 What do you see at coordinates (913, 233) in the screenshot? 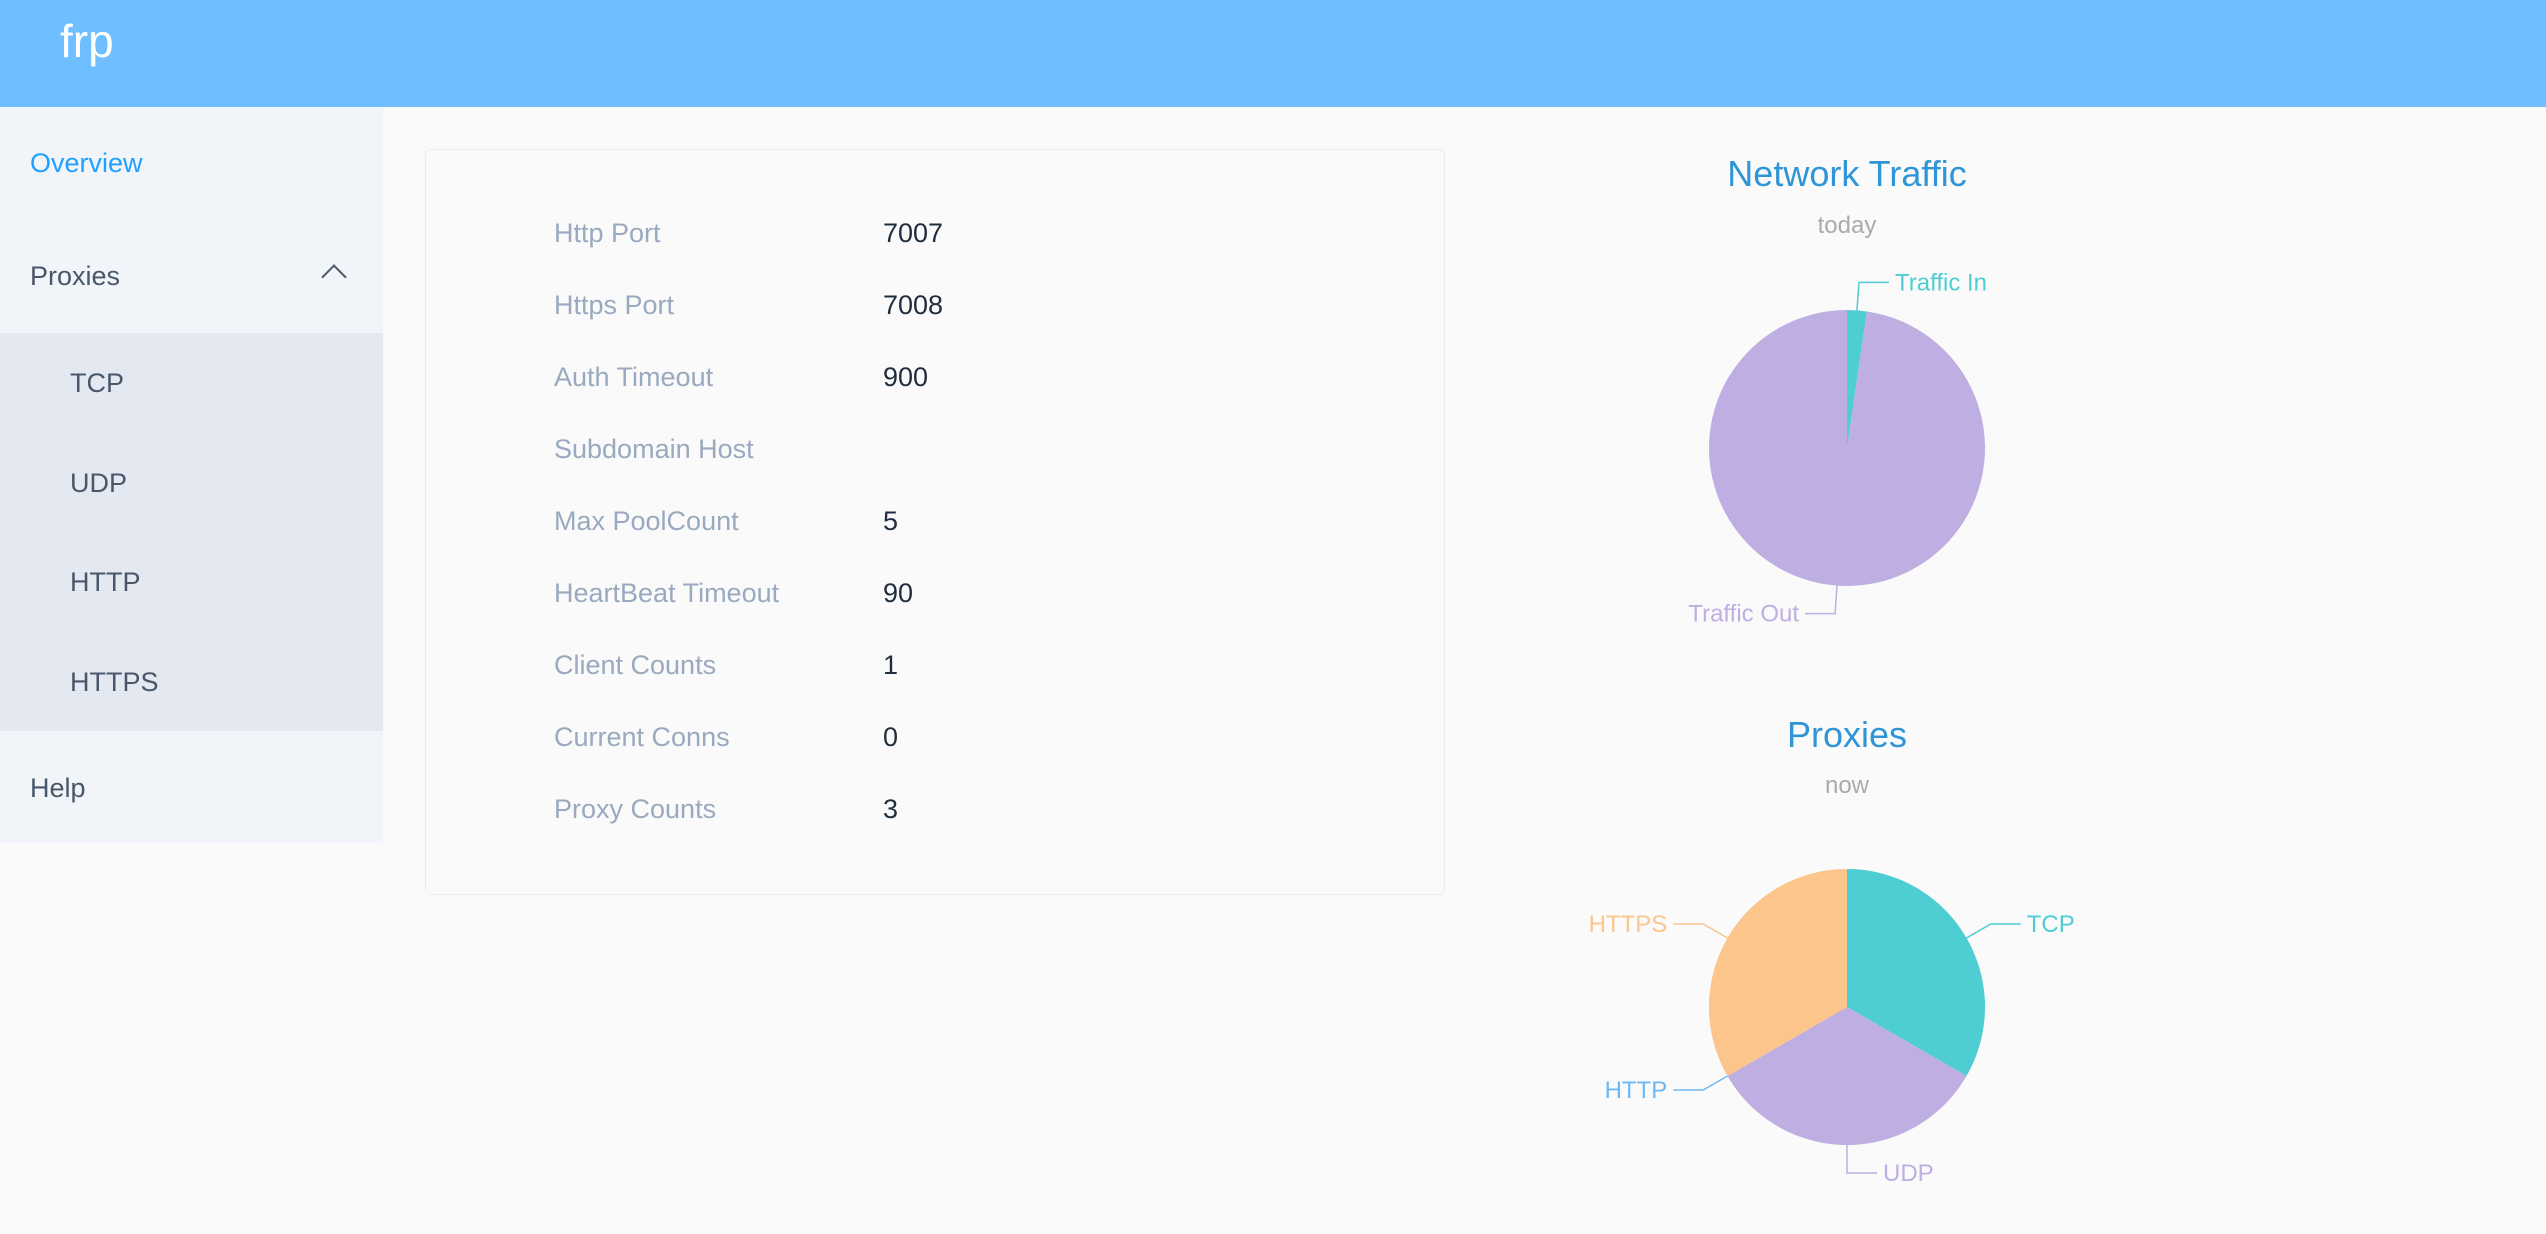
I see `info-value: 7007` at bounding box center [913, 233].